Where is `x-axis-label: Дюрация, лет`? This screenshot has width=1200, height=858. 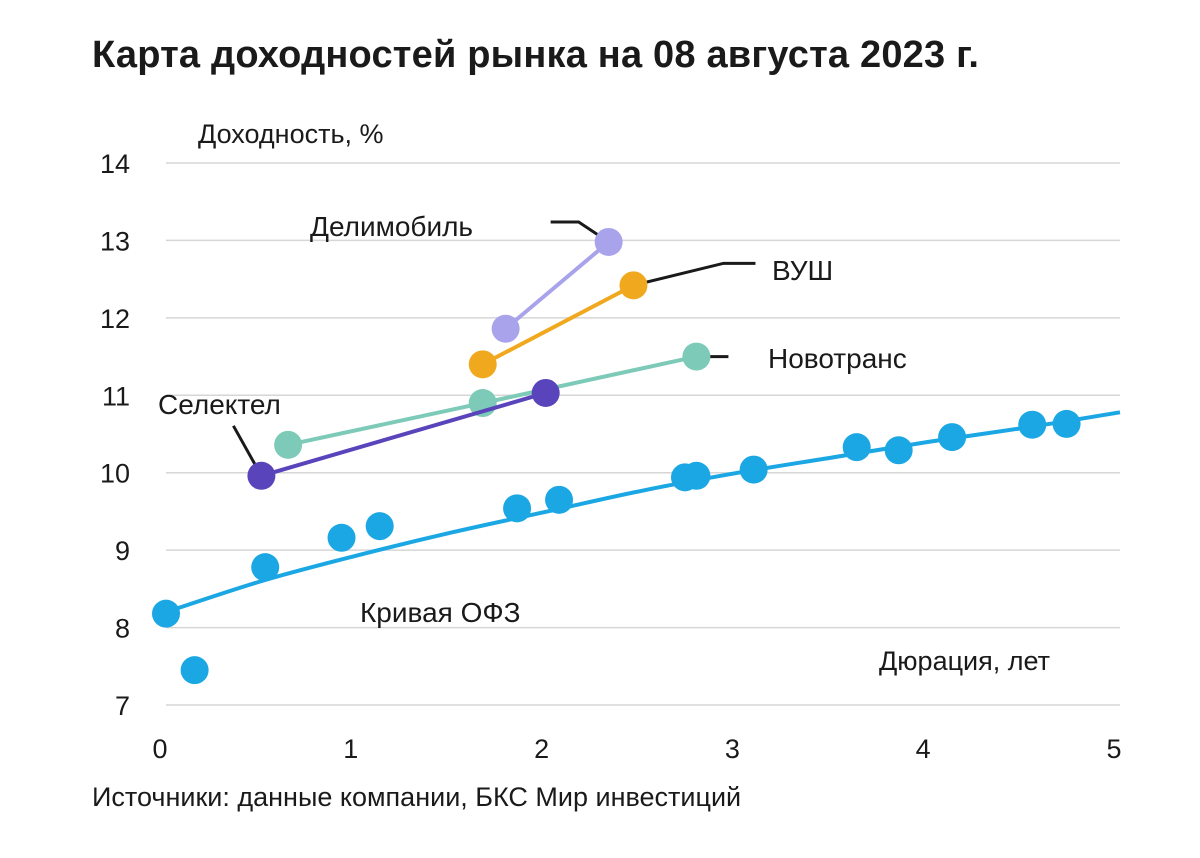 x-axis-label: Дюрация, лет is located at coordinates (964, 661).